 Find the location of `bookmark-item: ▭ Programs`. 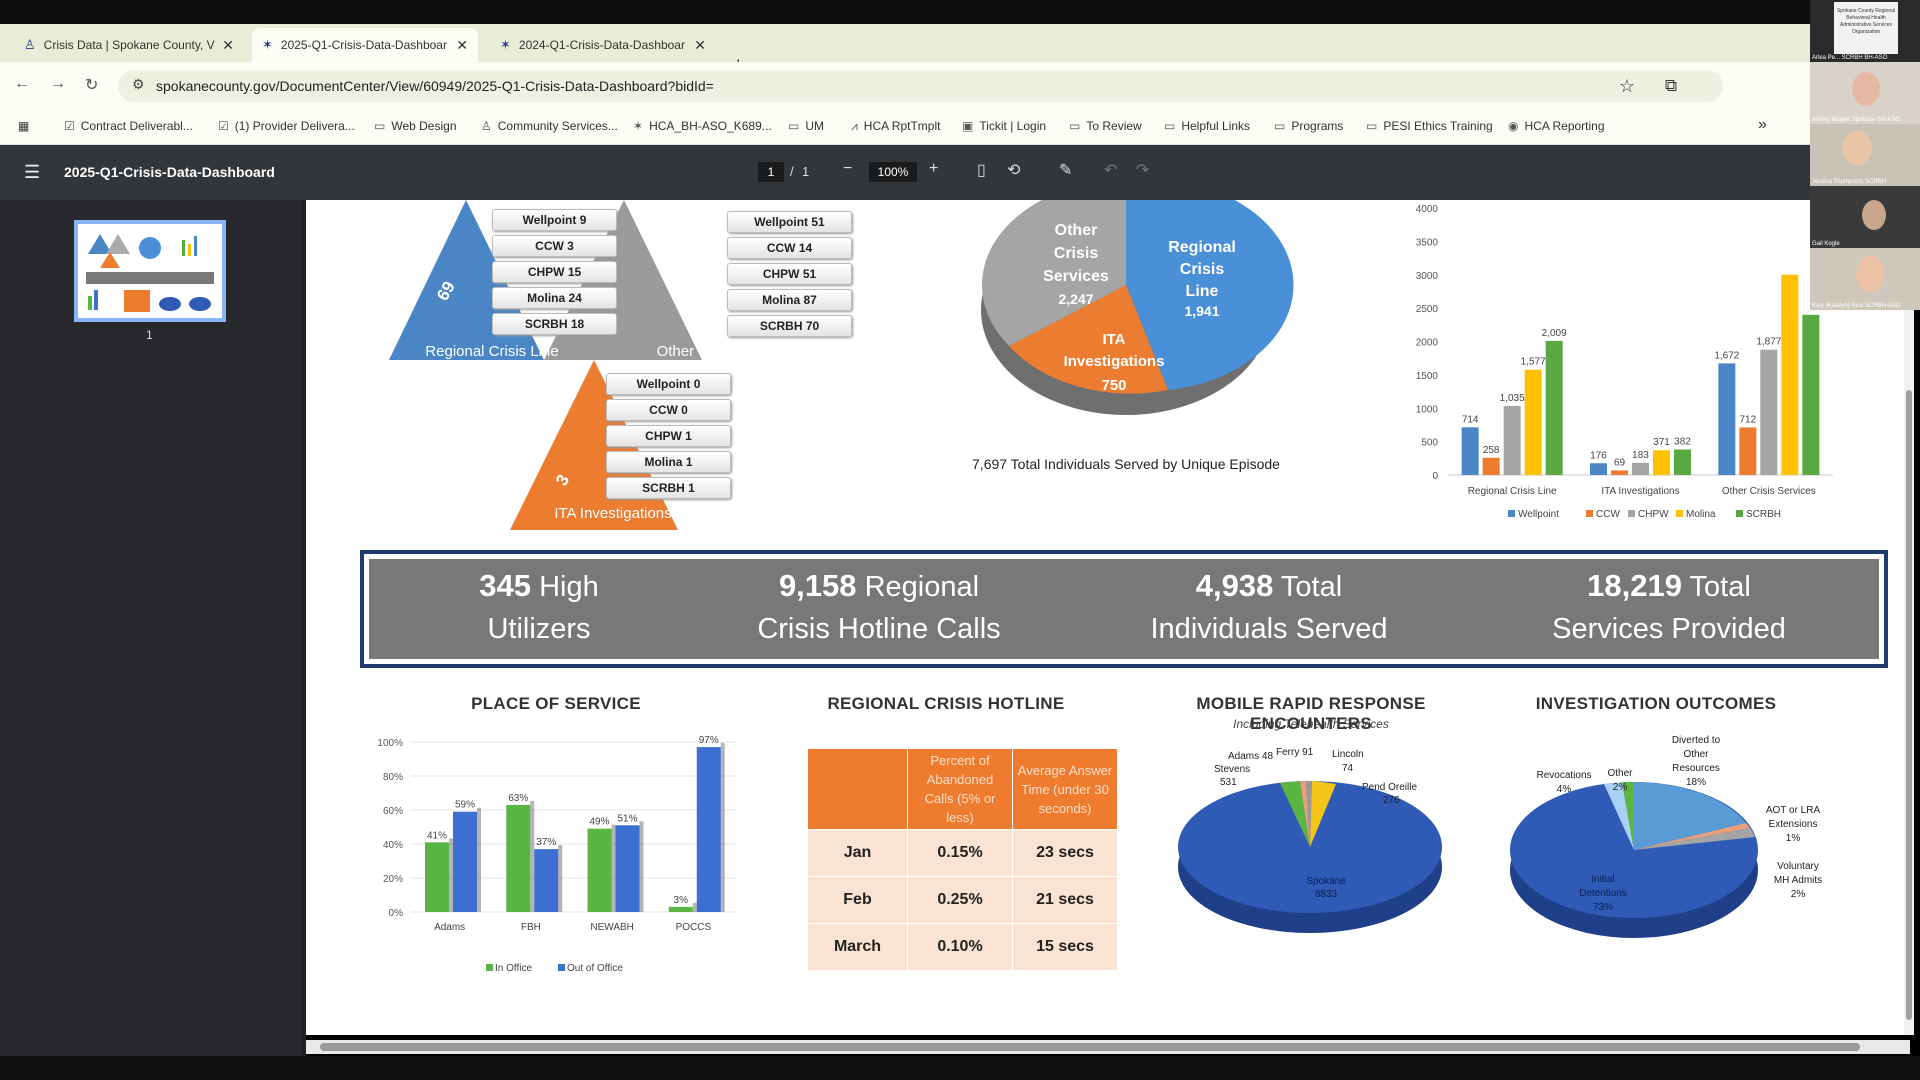

bookmark-item: ▭ Programs is located at coordinates (1308, 126).